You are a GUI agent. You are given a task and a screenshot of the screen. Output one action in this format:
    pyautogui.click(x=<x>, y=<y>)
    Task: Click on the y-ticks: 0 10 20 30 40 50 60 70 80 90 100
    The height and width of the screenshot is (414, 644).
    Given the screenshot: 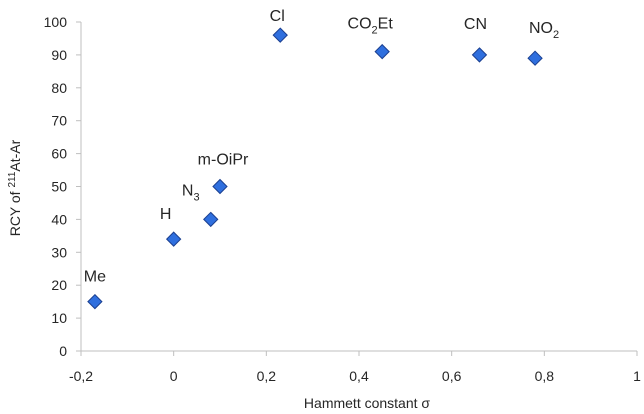 What is the action you would take?
    pyautogui.click(x=62, y=186)
    